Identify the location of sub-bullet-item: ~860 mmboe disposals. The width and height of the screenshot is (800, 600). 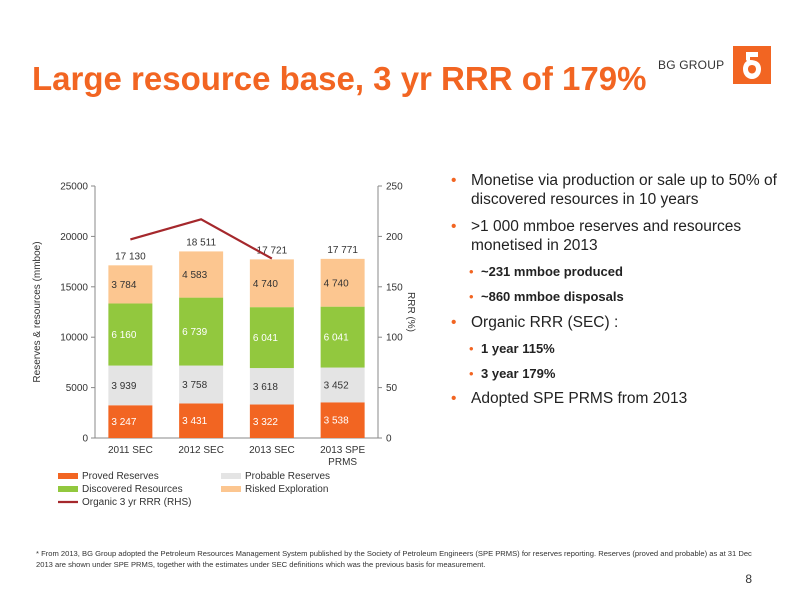
(617, 297).